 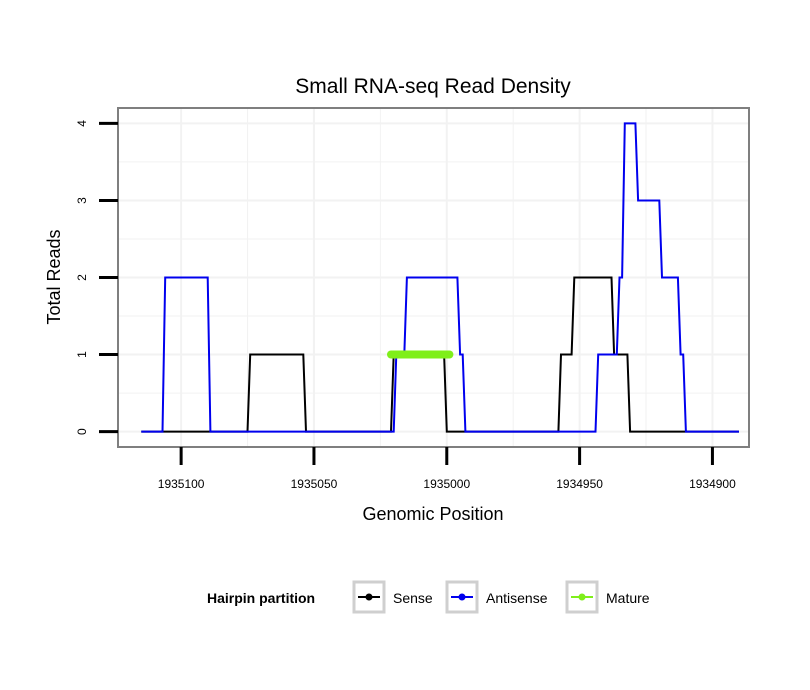 I want to click on legend-label-mature: Mature, so click(x=628, y=598).